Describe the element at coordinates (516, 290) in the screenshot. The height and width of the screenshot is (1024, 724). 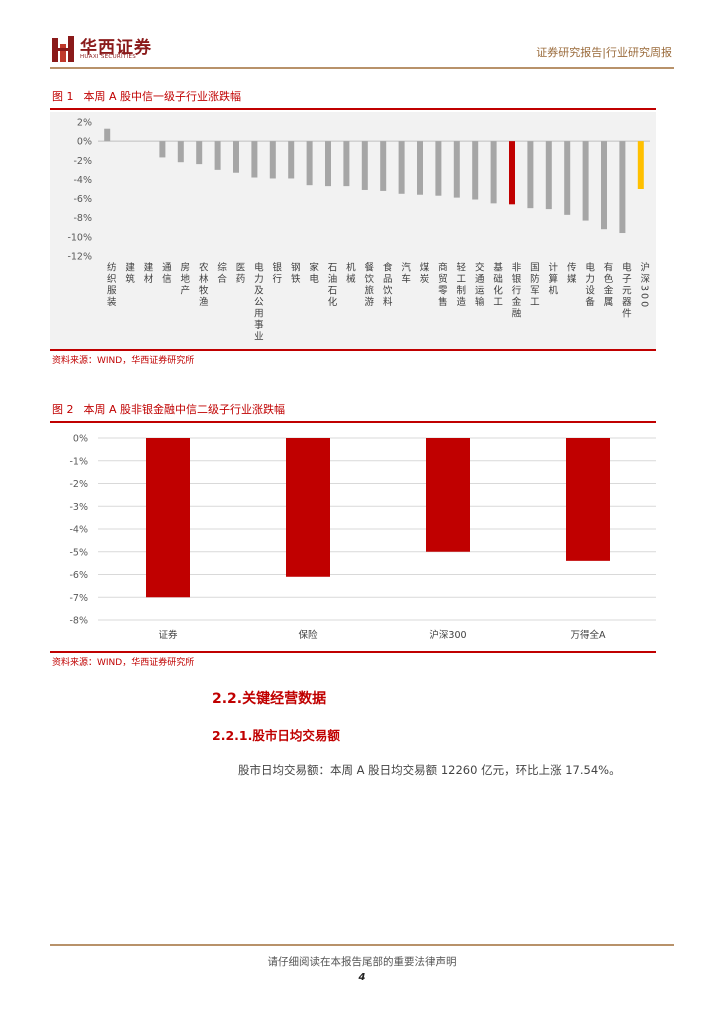
I see `chart1-x-tick-label: 非银行金融` at that location.